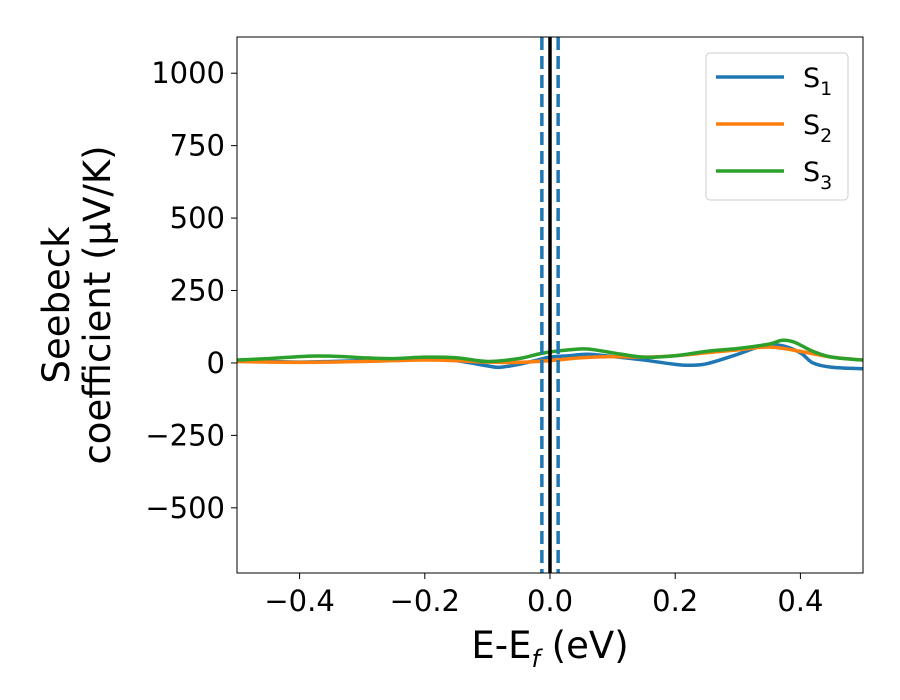 Image resolution: width=900 pixels, height=700 pixels. What do you see at coordinates (425, 601) in the screenshot?
I see `x-tick-label: −0.2` at bounding box center [425, 601].